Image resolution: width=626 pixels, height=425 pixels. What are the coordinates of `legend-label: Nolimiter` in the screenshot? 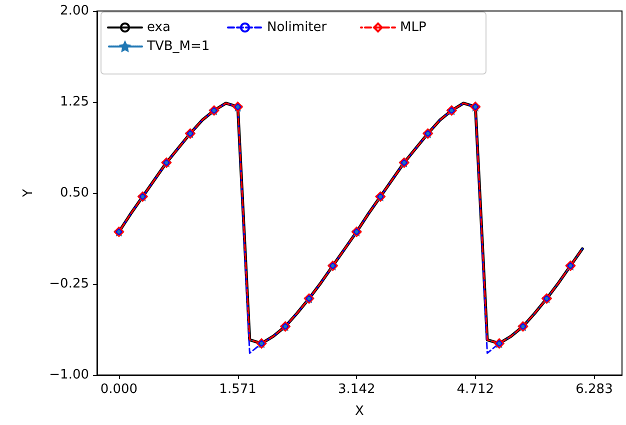 It's located at (297, 27).